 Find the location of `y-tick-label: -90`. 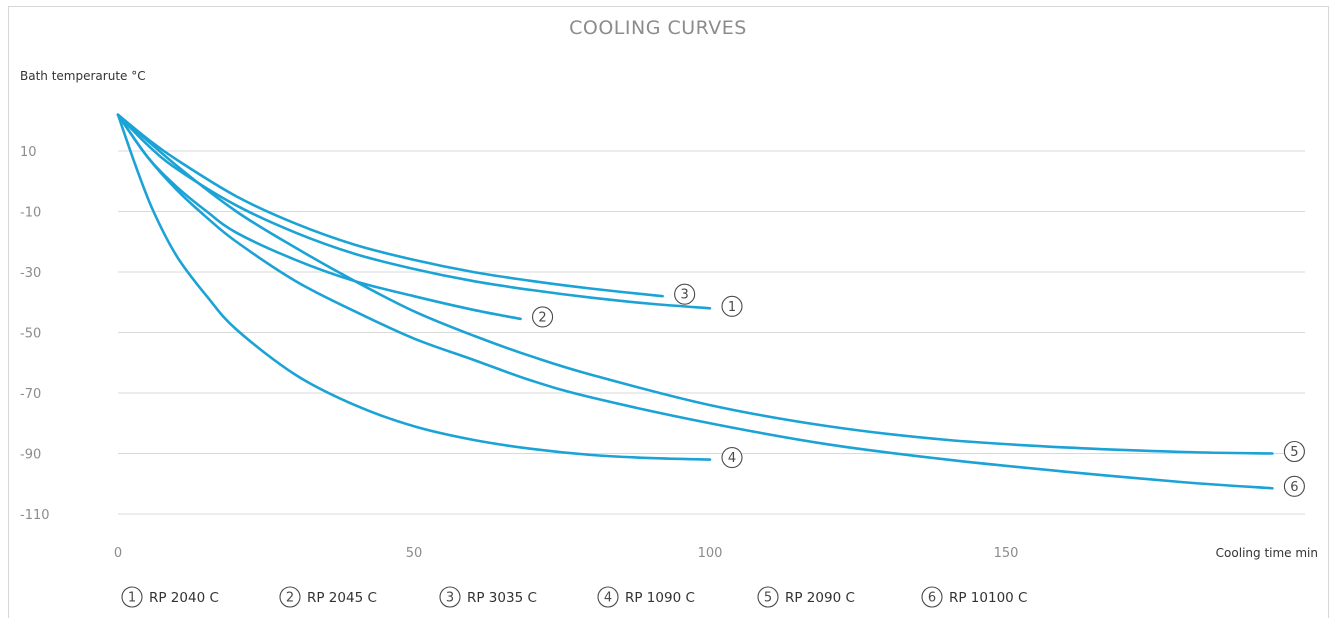

y-tick-label: -90 is located at coordinates (30, 455).